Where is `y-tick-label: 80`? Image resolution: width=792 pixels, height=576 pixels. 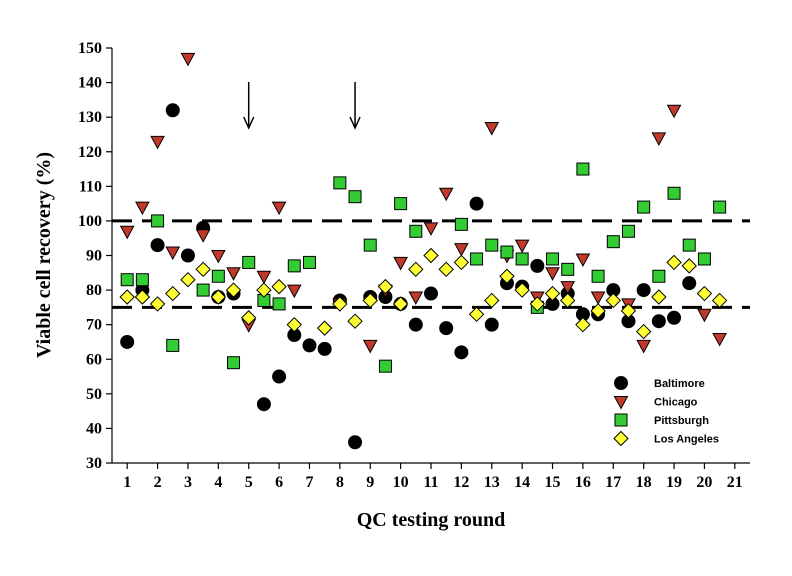 y-tick-label: 80 is located at coordinates (94, 290).